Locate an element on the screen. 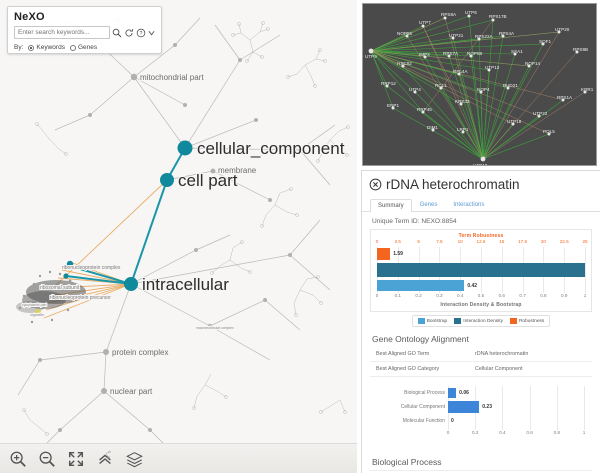 The image size is (600, 473). radio-label-keywords: Keywords is located at coordinates (50, 47).